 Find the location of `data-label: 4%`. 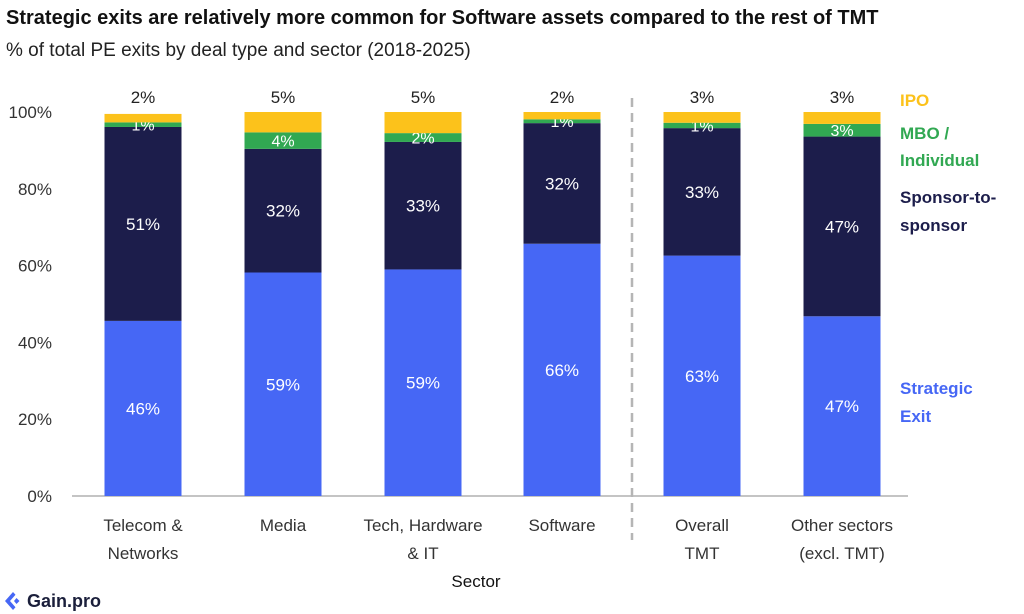

data-label: 4% is located at coordinates (282, 142).